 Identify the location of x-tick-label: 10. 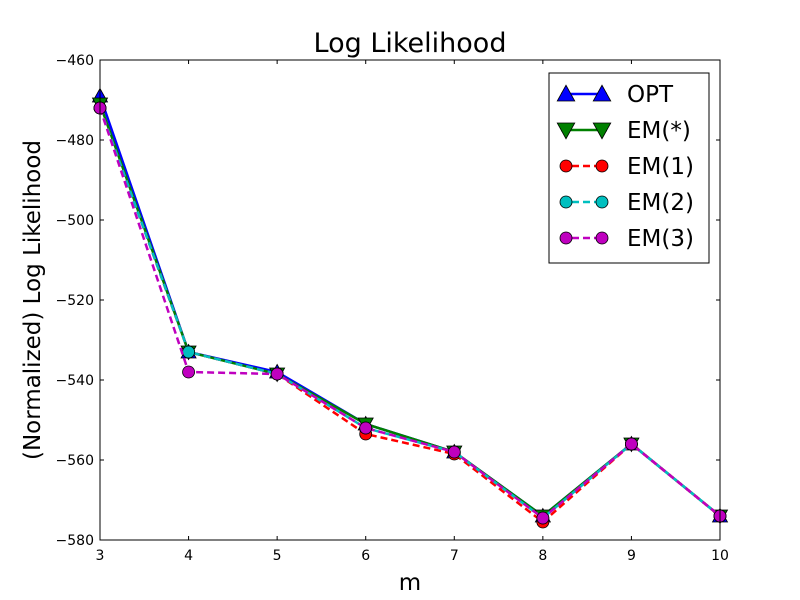
(720, 556).